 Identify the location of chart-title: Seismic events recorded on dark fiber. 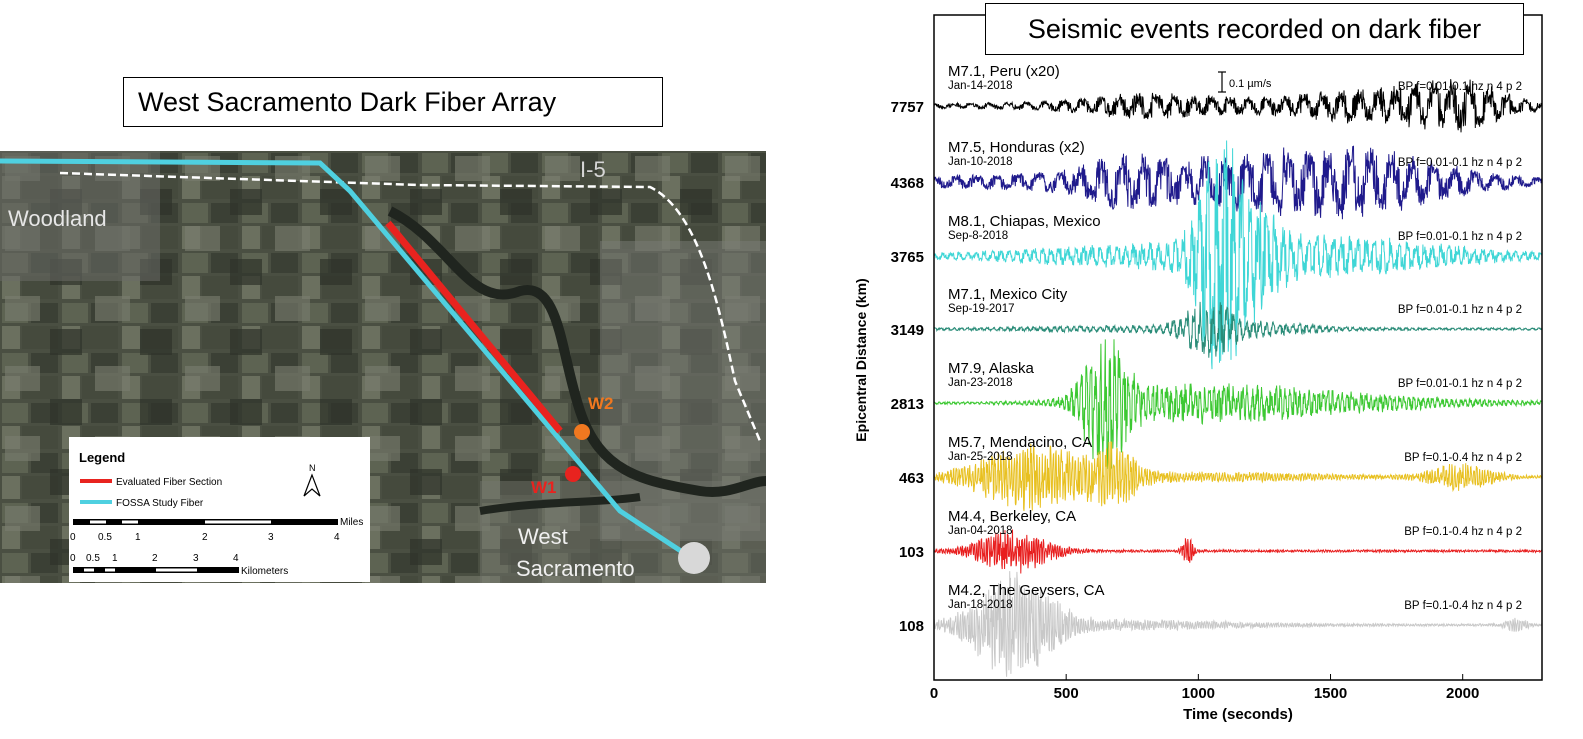
(1254, 29).